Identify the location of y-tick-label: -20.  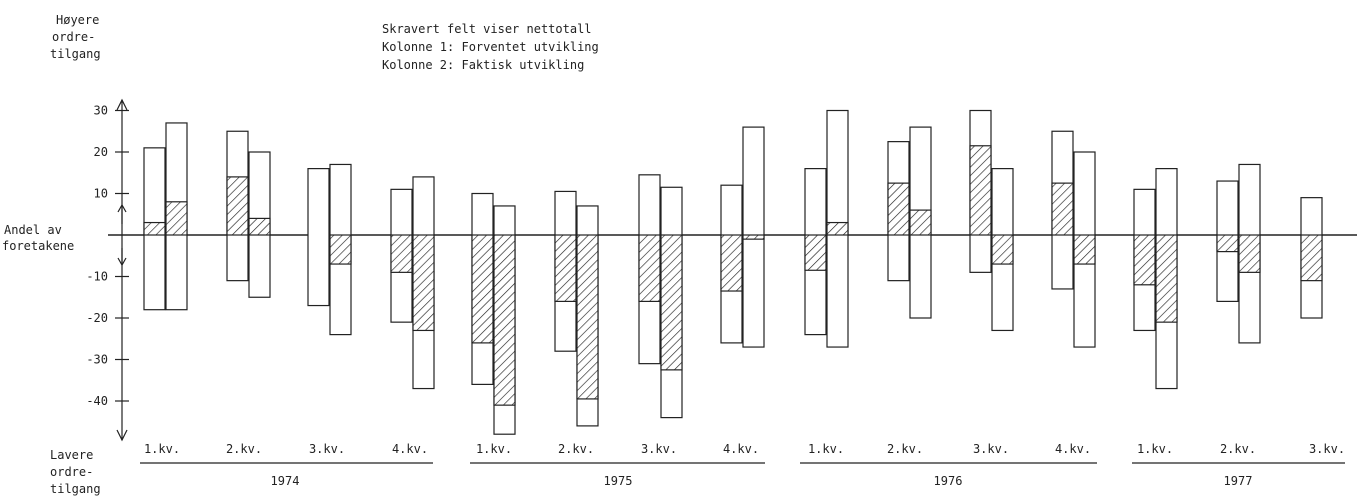
(97, 318).